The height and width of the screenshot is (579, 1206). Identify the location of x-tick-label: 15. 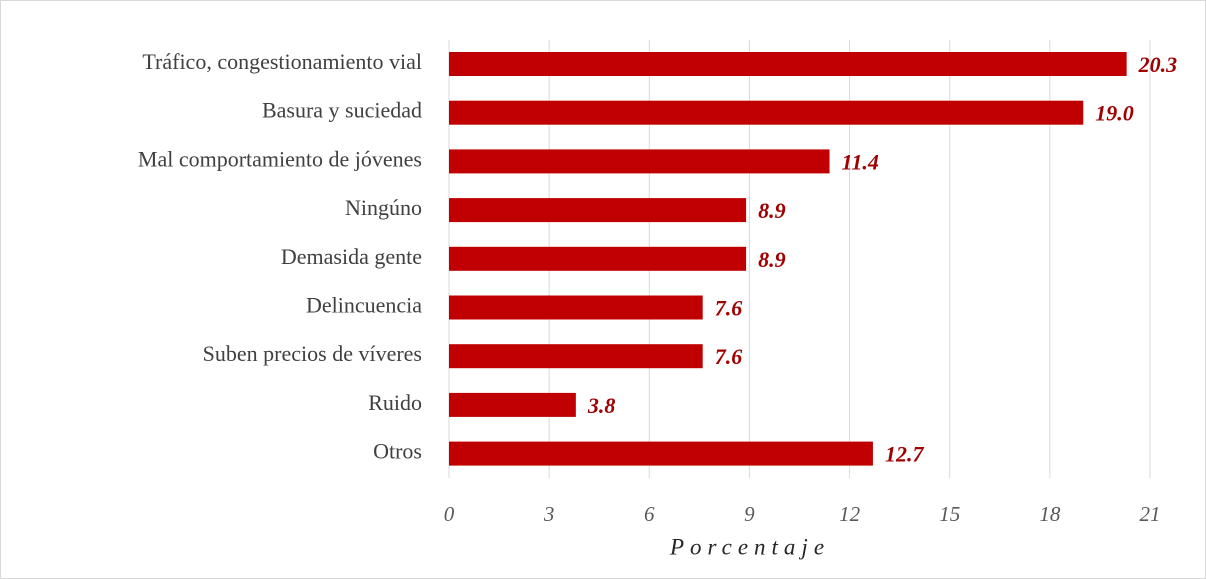
(949, 514).